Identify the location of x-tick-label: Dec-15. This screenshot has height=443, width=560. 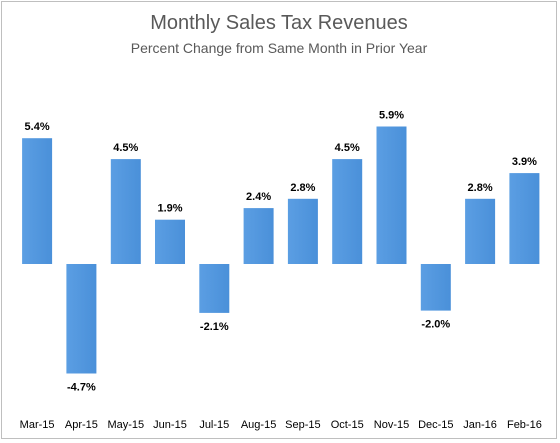
(435, 425).